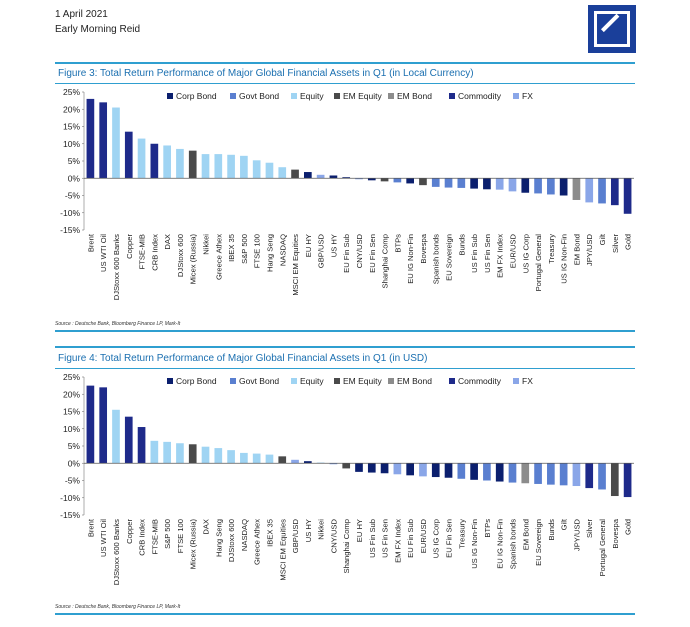  What do you see at coordinates (345, 83) in the screenshot?
I see `figure3-title-rule` at bounding box center [345, 83].